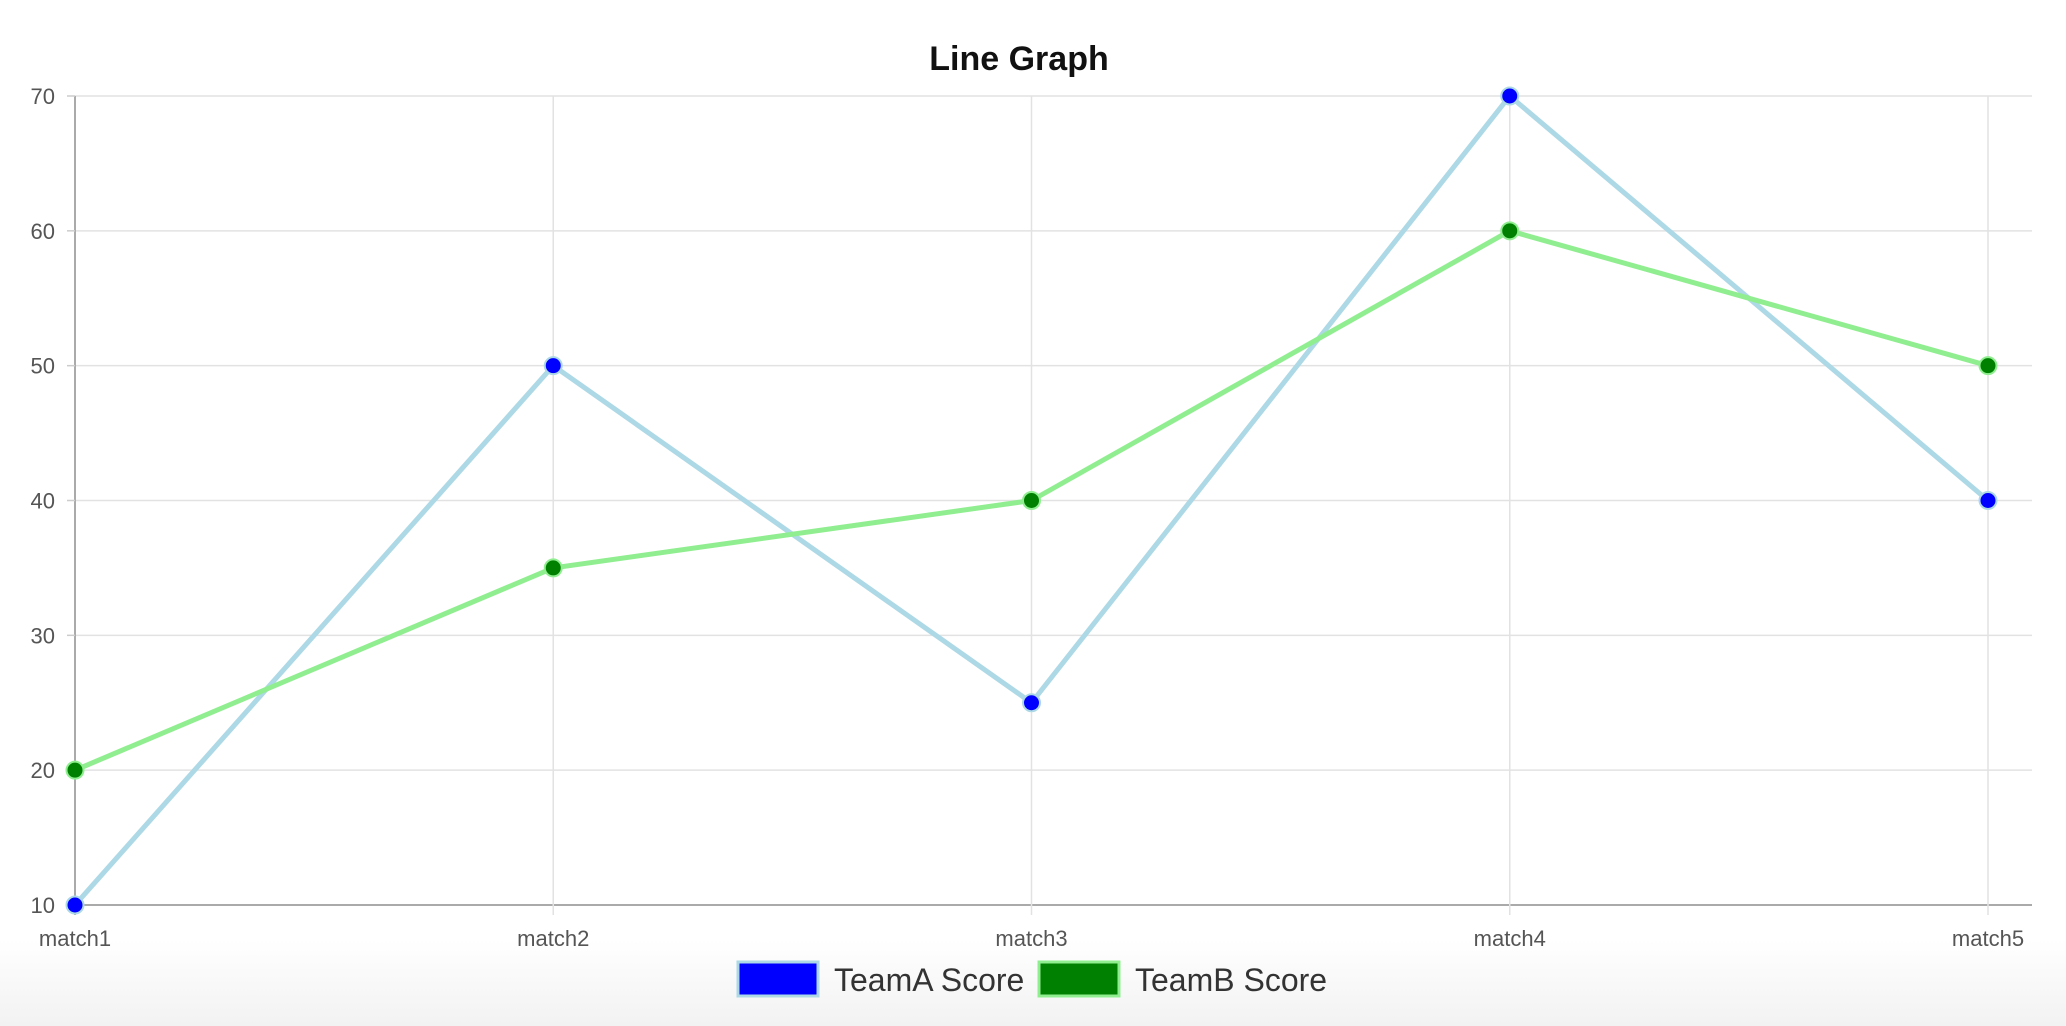 This screenshot has width=2066, height=1026. What do you see at coordinates (929, 980) in the screenshot?
I see `legend-label: TeamA Score` at bounding box center [929, 980].